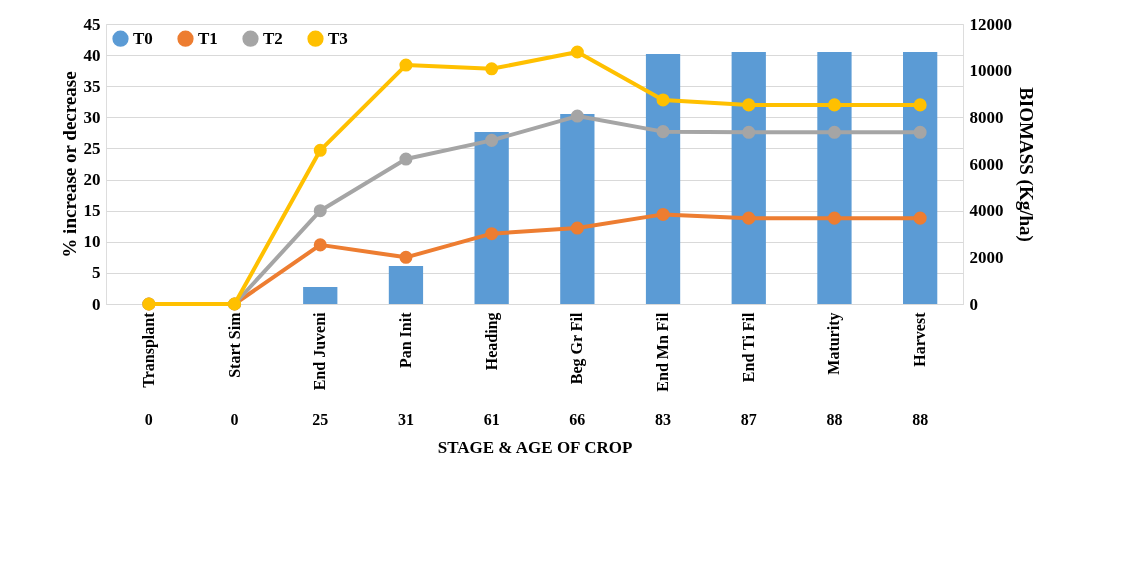 The height and width of the screenshot is (586, 1137). I want to click on y-tick-label: 15, so click(92, 211).